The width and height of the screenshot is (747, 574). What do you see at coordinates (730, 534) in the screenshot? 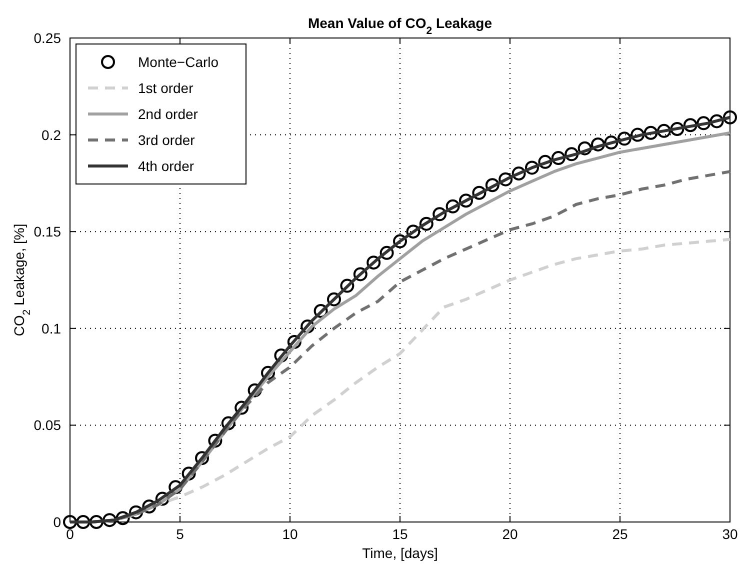
I see `x-tick-label: 30` at bounding box center [730, 534].